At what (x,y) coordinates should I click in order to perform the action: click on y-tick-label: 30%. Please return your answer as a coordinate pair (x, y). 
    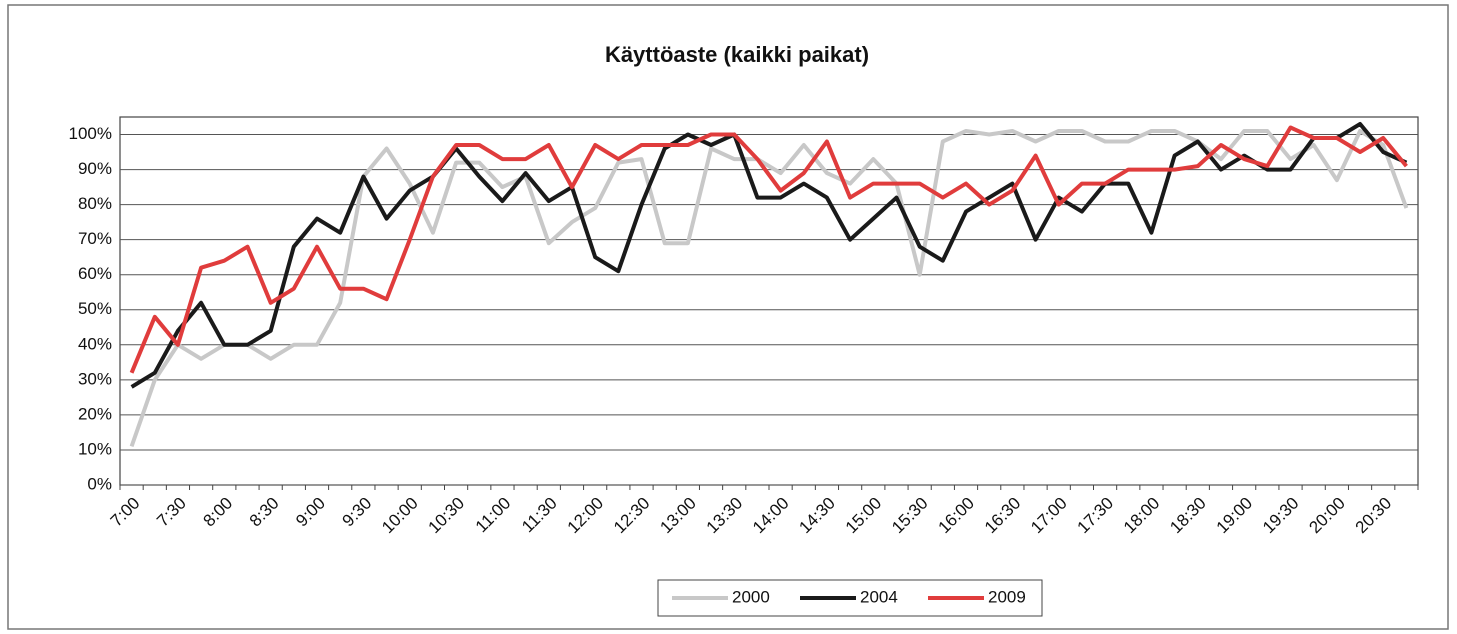
    Looking at the image, I should click on (95, 378).